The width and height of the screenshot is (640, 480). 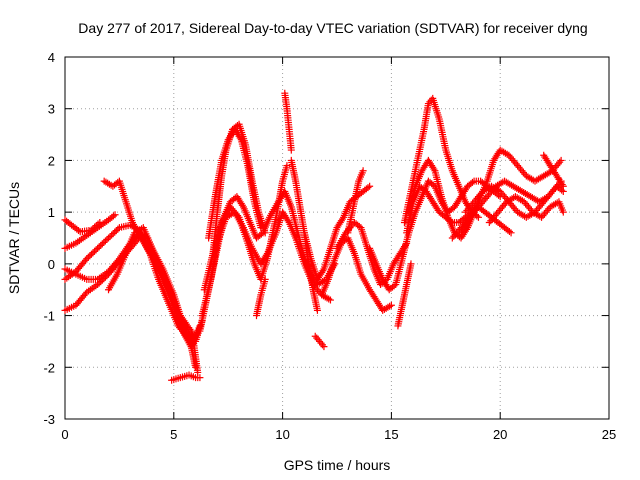 I want to click on x-tick-label: 15, so click(x=391, y=434).